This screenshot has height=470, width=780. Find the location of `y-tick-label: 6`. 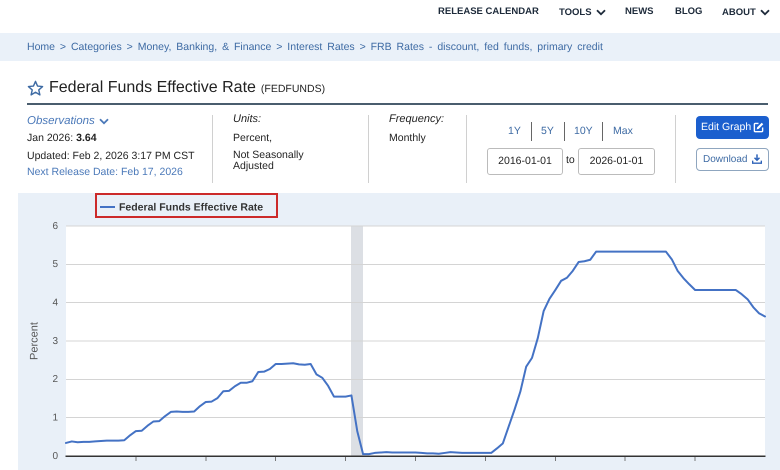

y-tick-label: 6 is located at coordinates (55, 226).